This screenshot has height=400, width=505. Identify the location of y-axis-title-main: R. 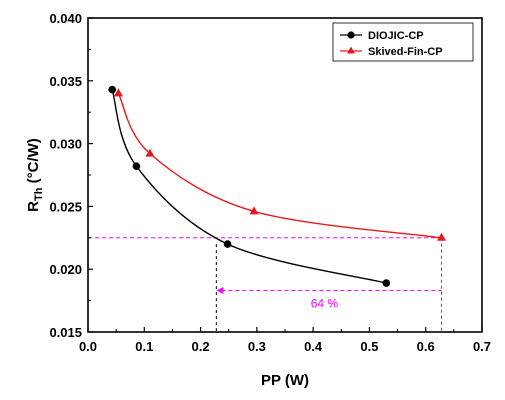
(33, 206).